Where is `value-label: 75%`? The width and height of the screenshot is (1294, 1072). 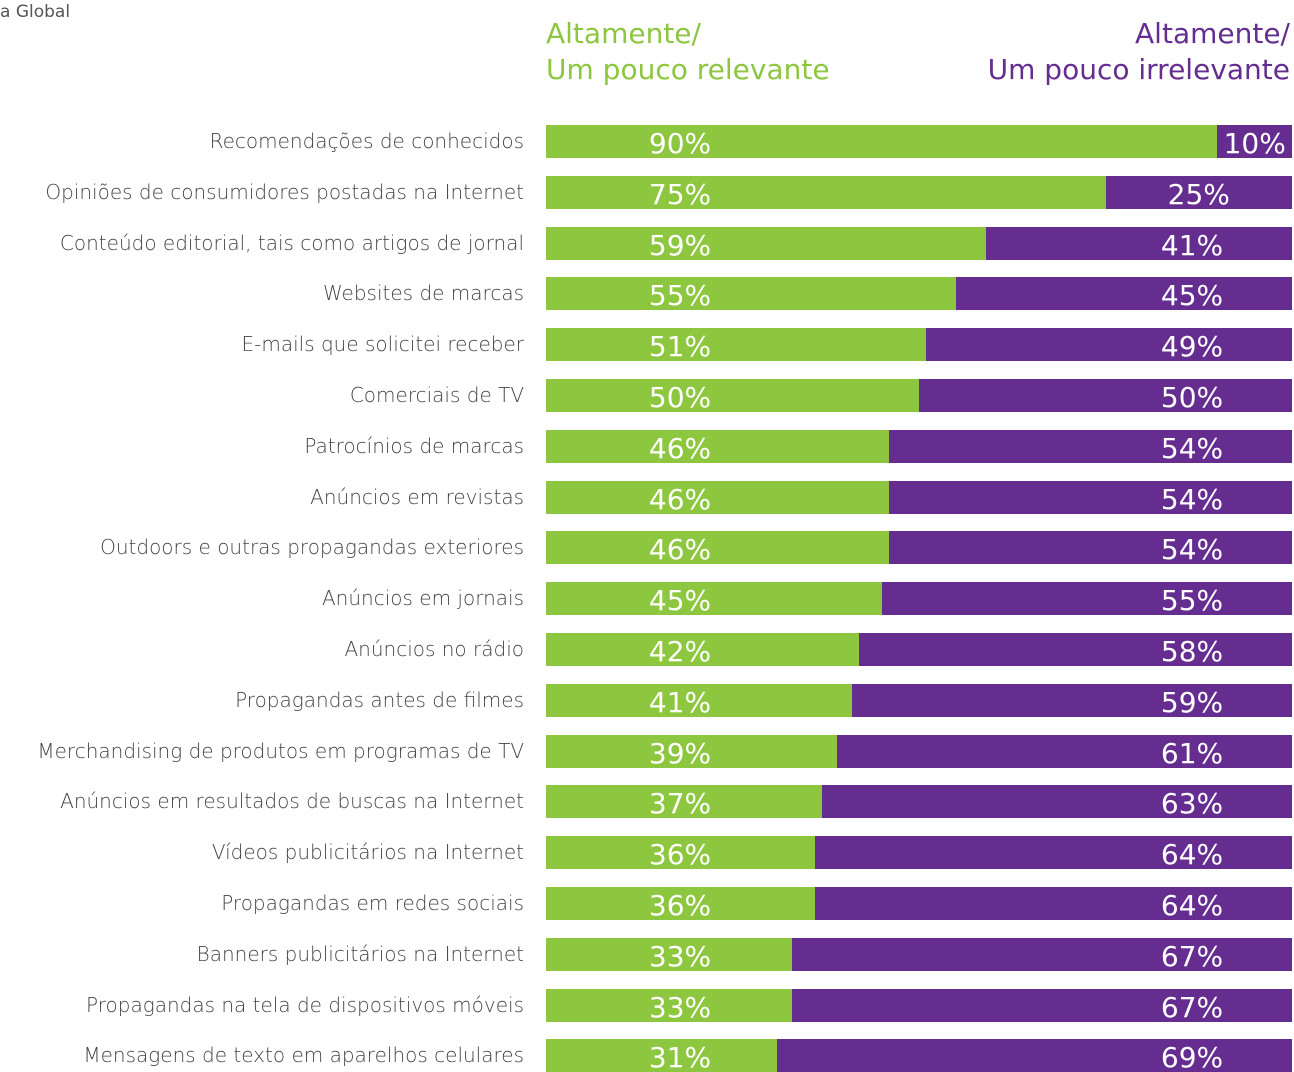 value-label: 75% is located at coordinates (680, 194).